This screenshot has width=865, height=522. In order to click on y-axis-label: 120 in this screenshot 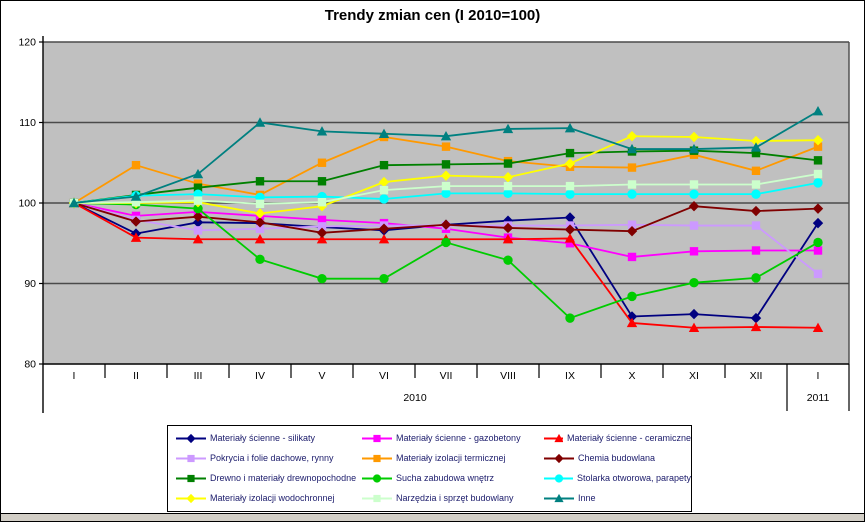, I will do `click(27, 43)`.